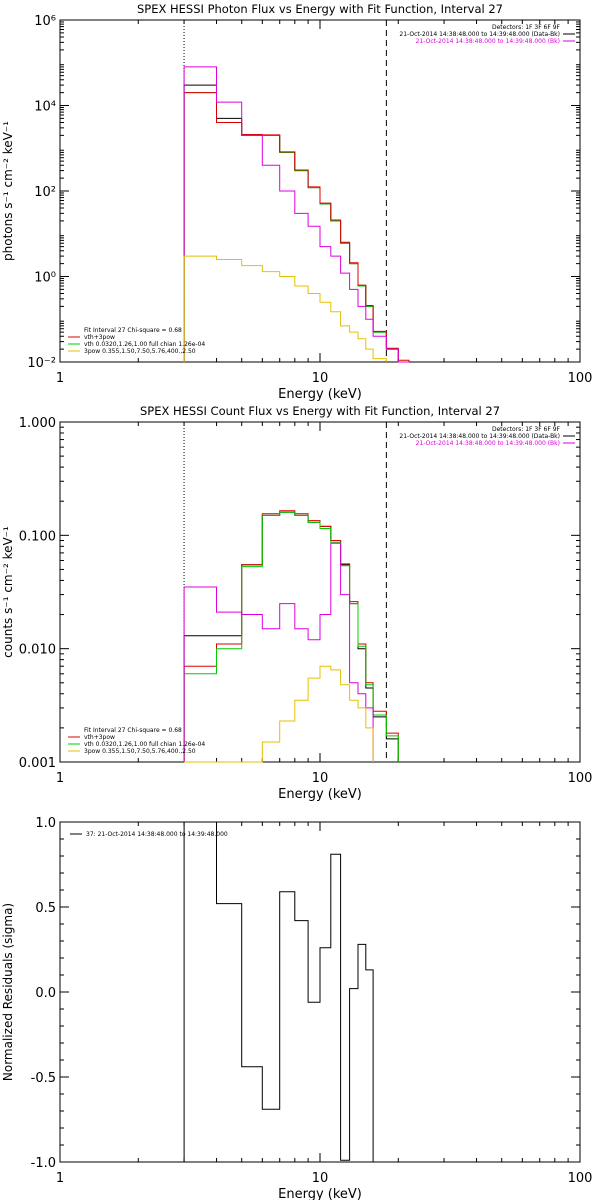  I want to click on y-tick-label: 1.0, so click(45, 823).